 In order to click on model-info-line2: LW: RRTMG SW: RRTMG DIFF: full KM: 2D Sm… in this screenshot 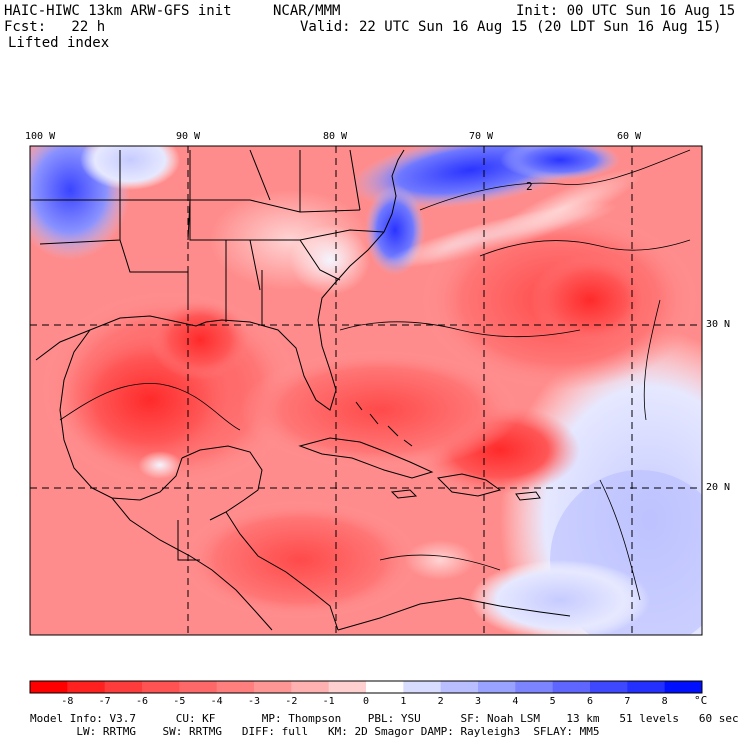, I will do `click(315, 731)`.